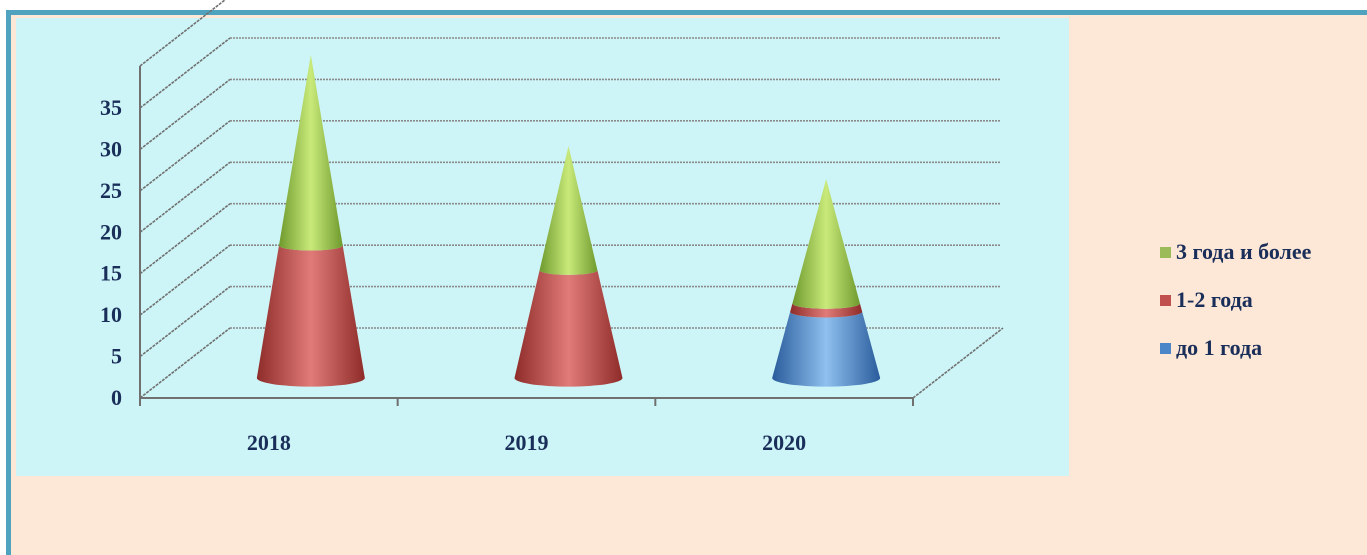  I want to click on x-tick-labels: 2018 2019 2020, so click(526, 442).